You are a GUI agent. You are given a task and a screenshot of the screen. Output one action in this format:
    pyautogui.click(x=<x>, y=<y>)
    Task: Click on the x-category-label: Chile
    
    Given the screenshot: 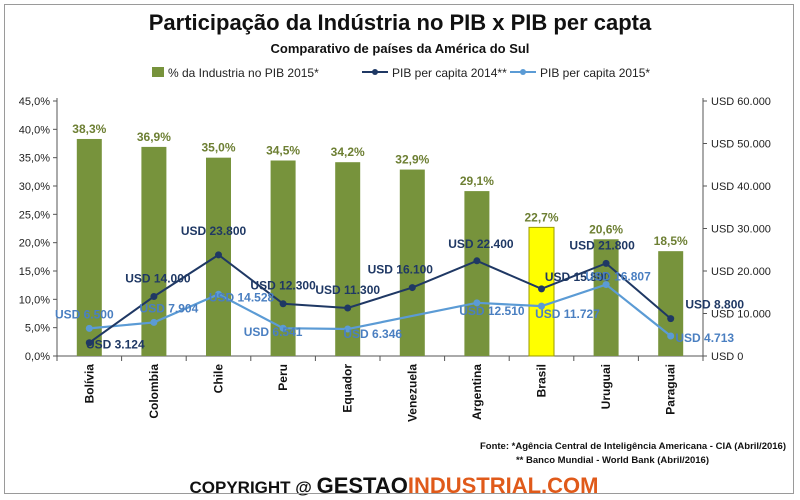 What is the action you would take?
    pyautogui.click(x=219, y=379)
    